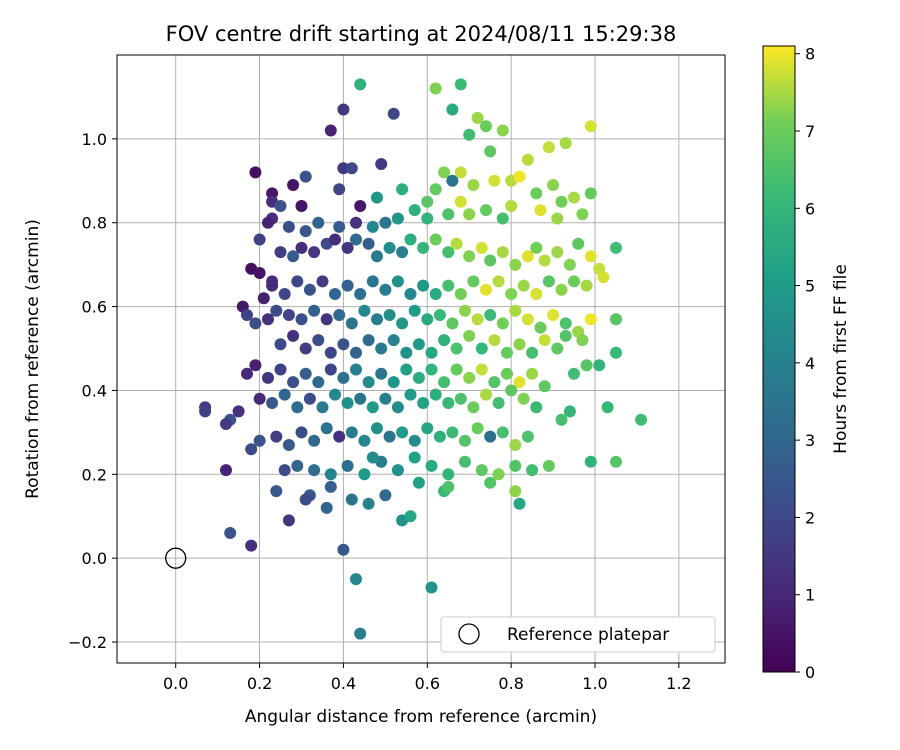  What do you see at coordinates (343, 683) in the screenshot?
I see `x-tick-label: 0.4` at bounding box center [343, 683].